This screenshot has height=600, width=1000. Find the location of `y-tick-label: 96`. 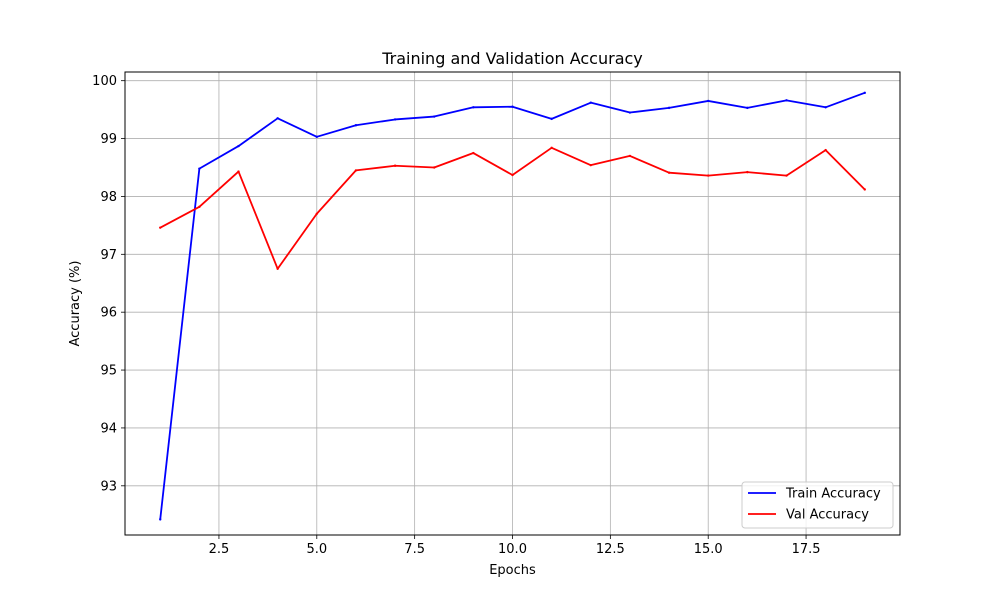

y-tick-label: 96 is located at coordinates (108, 313).